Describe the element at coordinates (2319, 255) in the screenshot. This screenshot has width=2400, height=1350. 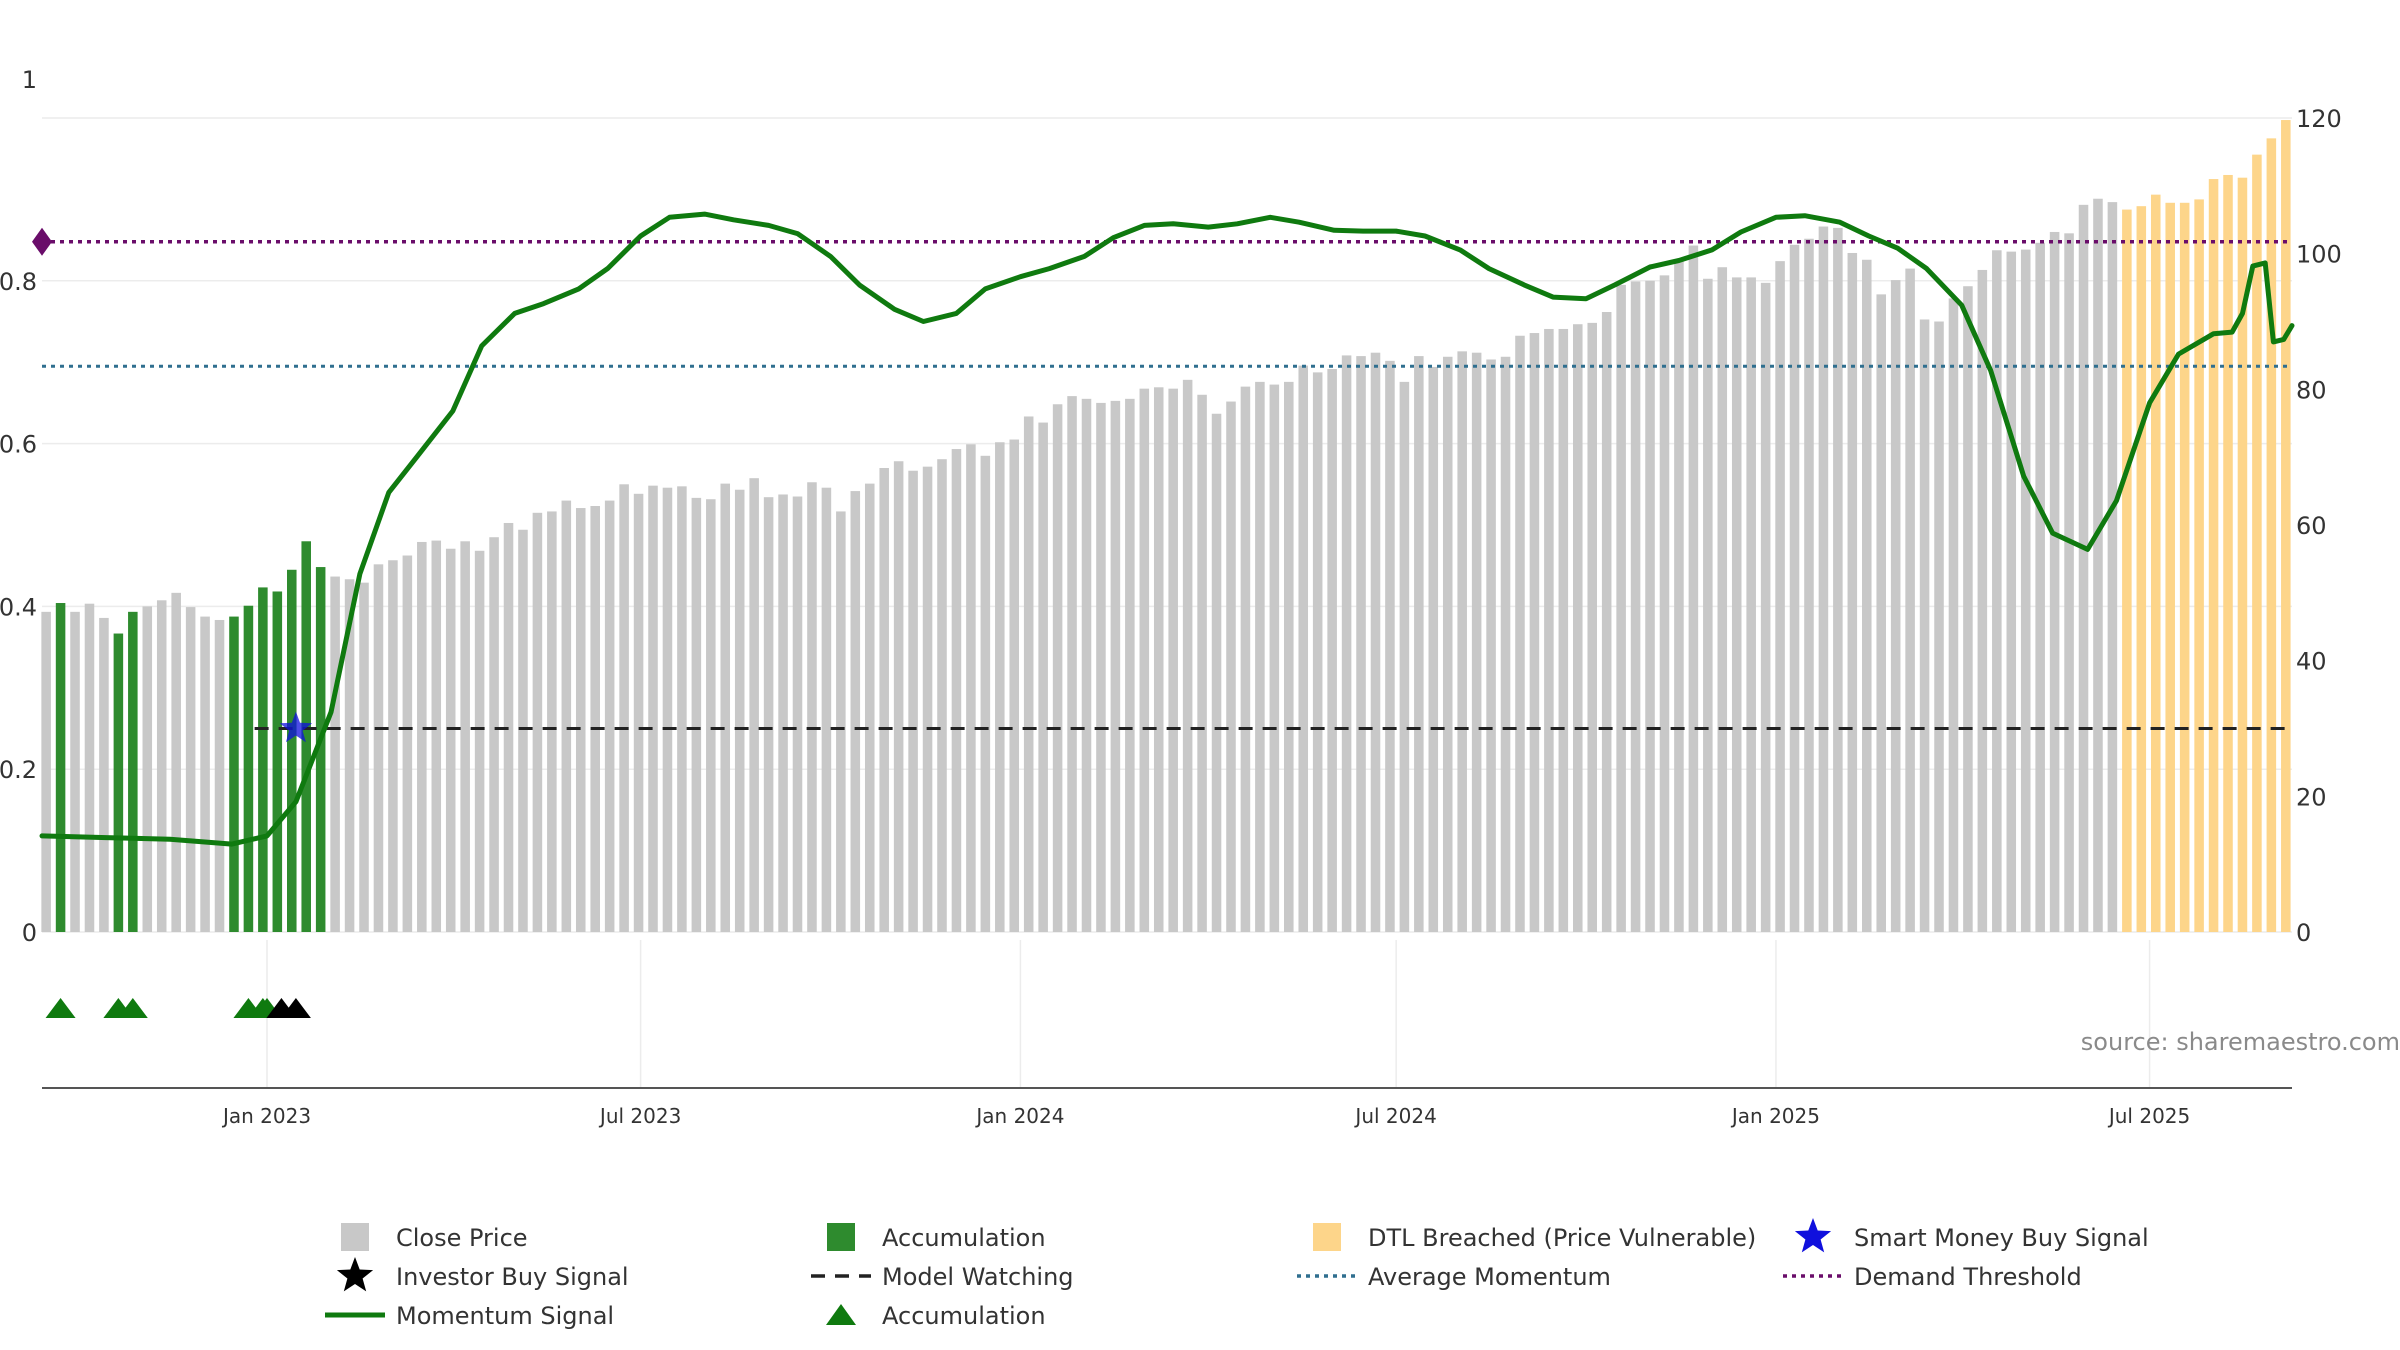
I see `y-right-tick-label: 100` at that location.